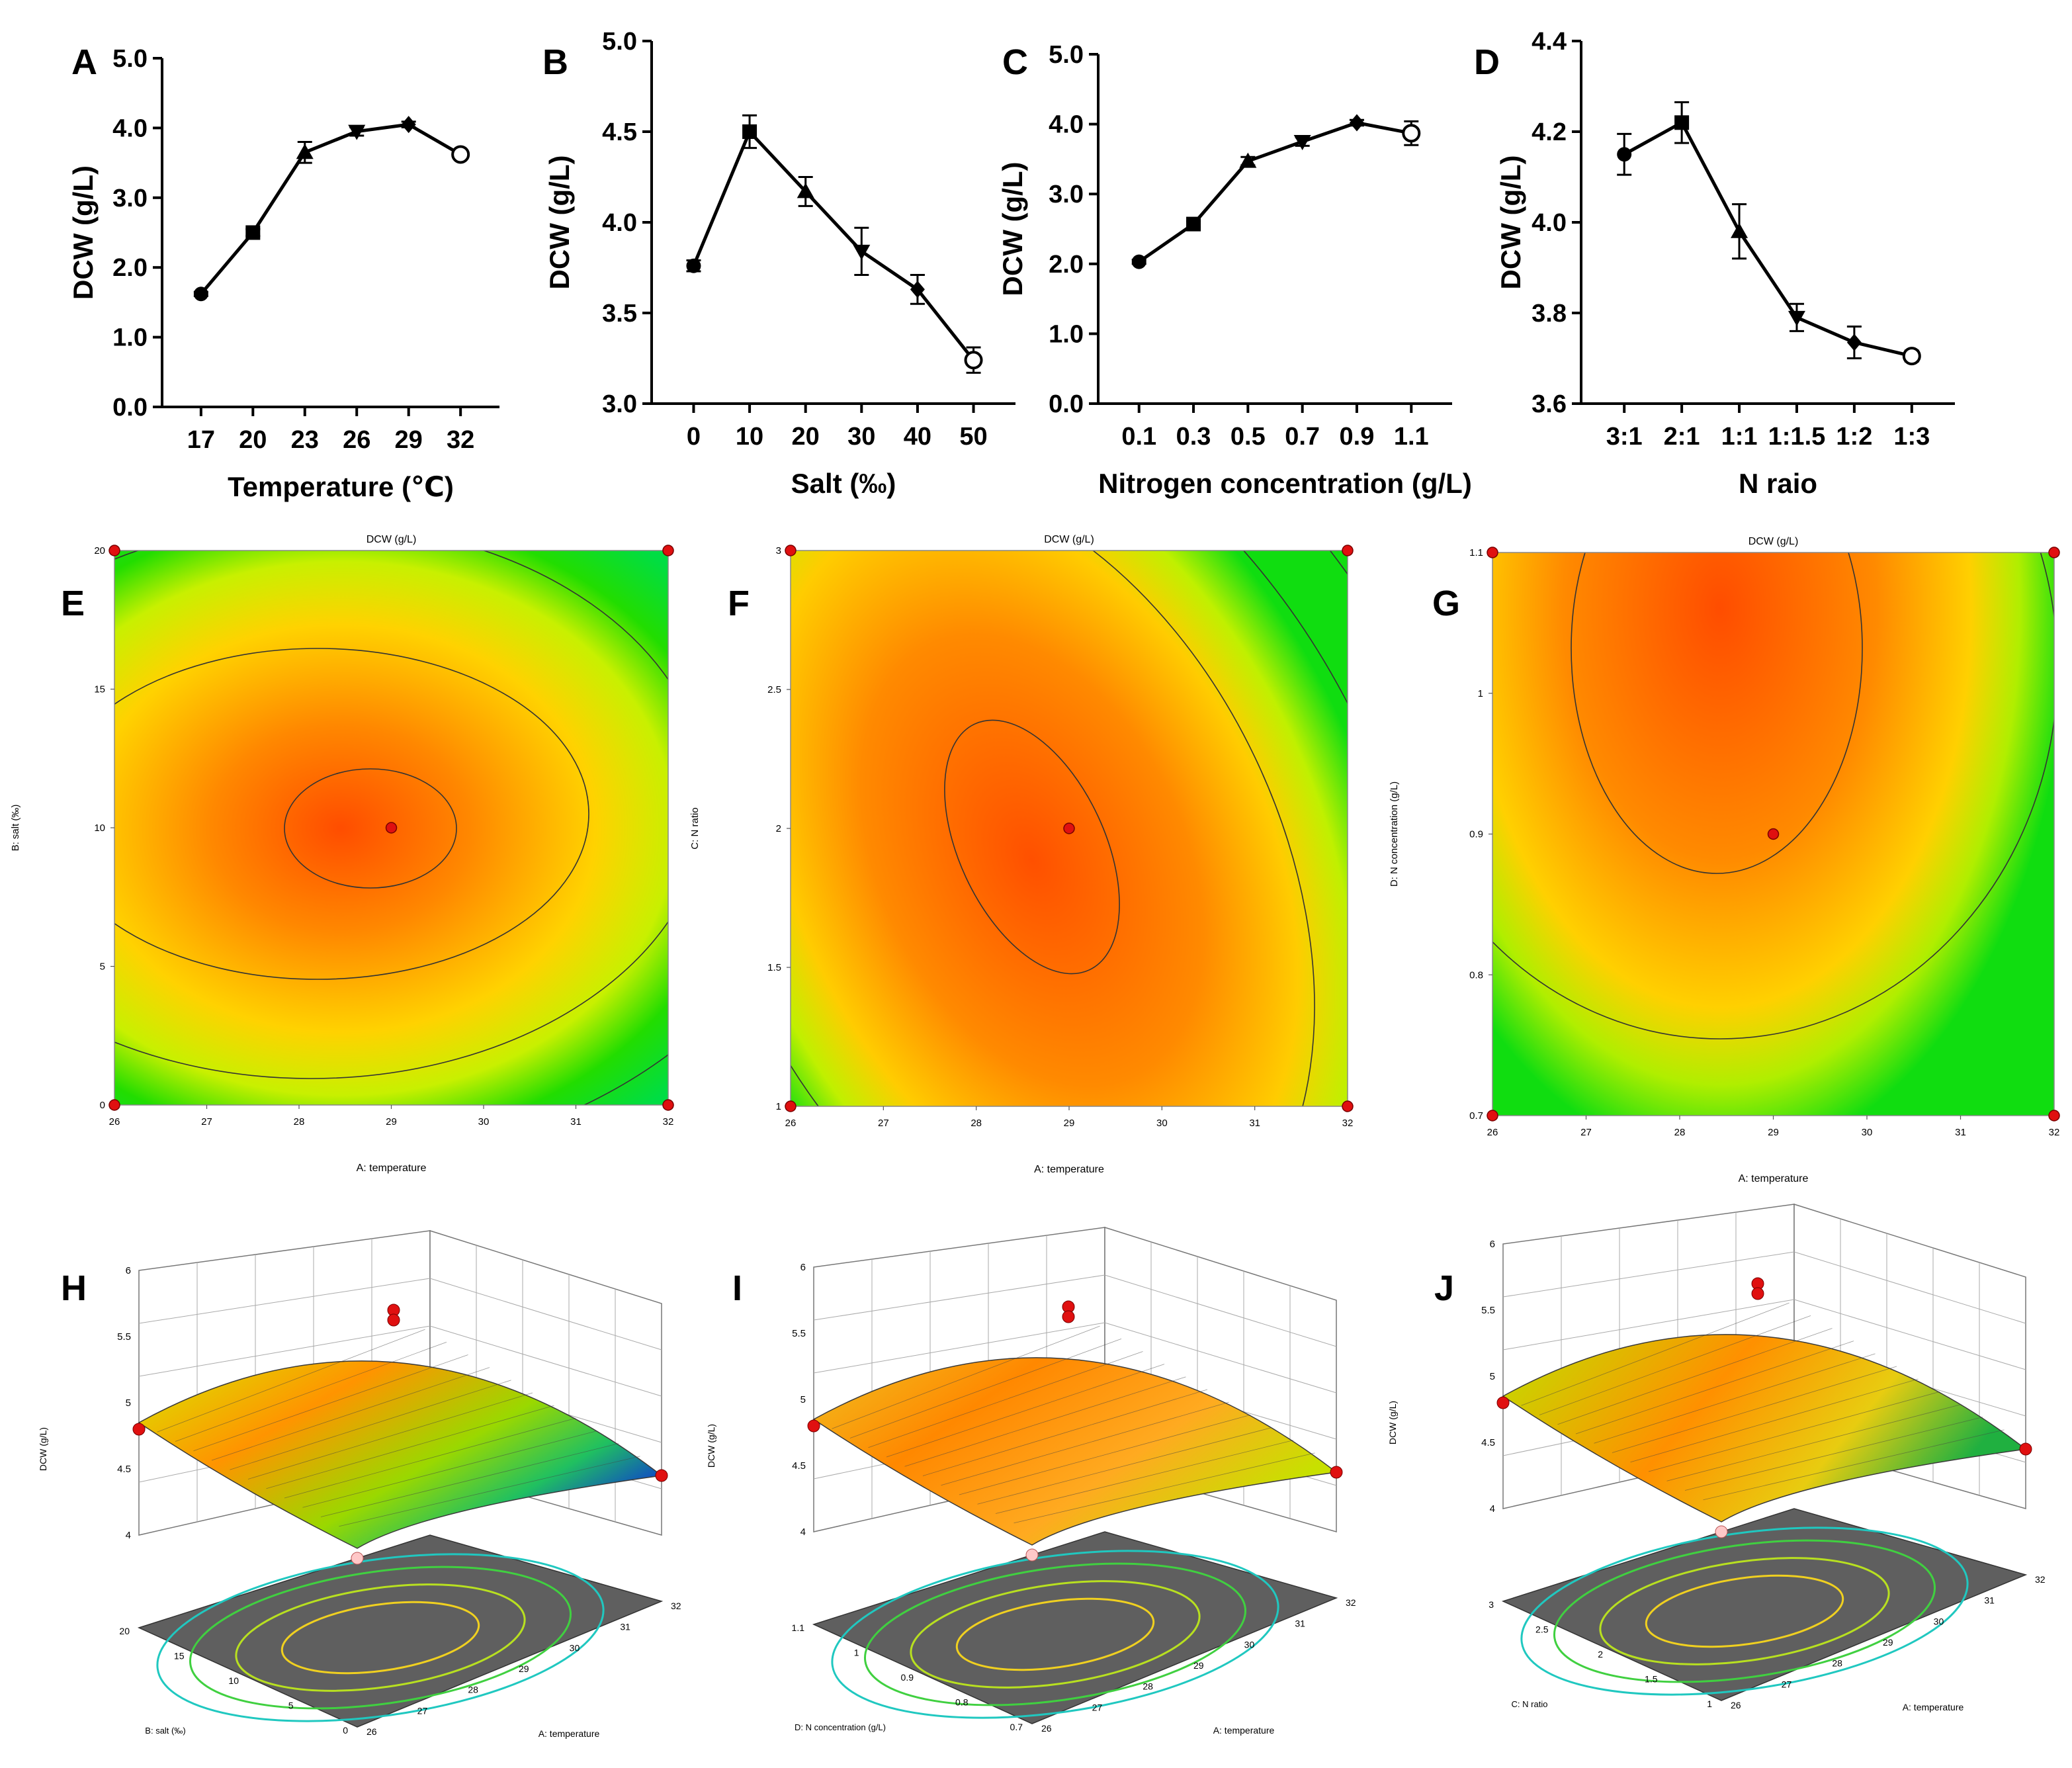 The height and width of the screenshot is (1768, 2072). I want to click on y-tick-label: 3.6, so click(1549, 404).